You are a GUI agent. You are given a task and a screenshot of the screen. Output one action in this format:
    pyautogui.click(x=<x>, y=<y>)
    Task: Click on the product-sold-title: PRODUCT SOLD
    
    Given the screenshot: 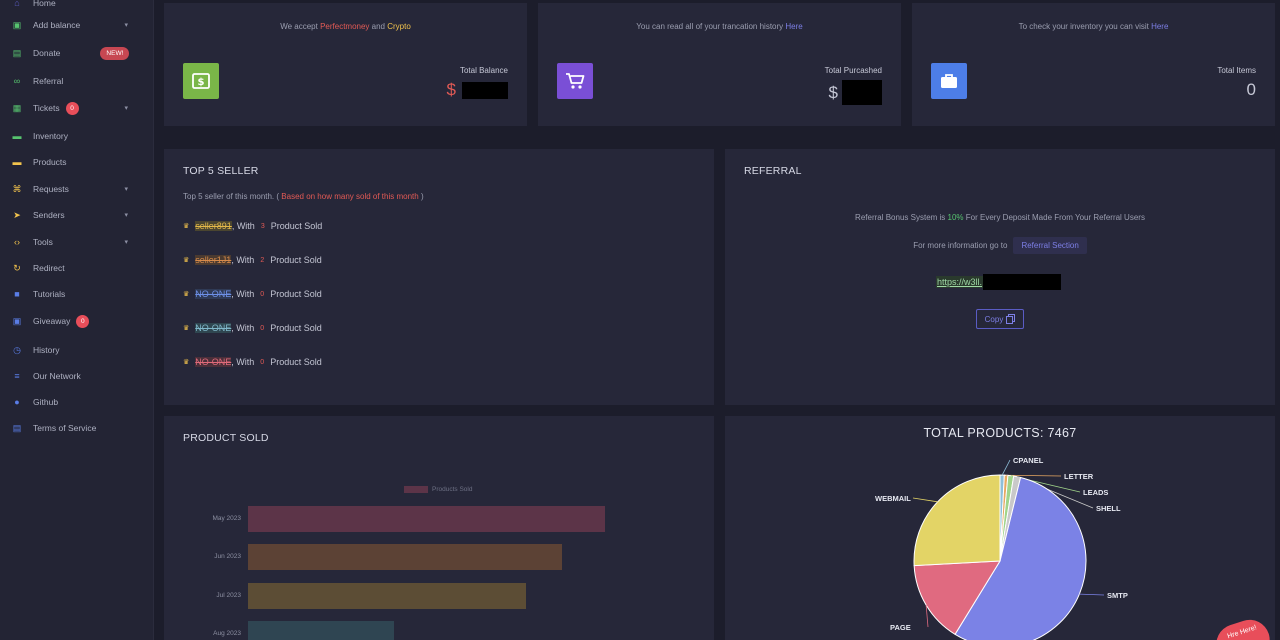 What is the action you would take?
    pyautogui.click(x=226, y=438)
    